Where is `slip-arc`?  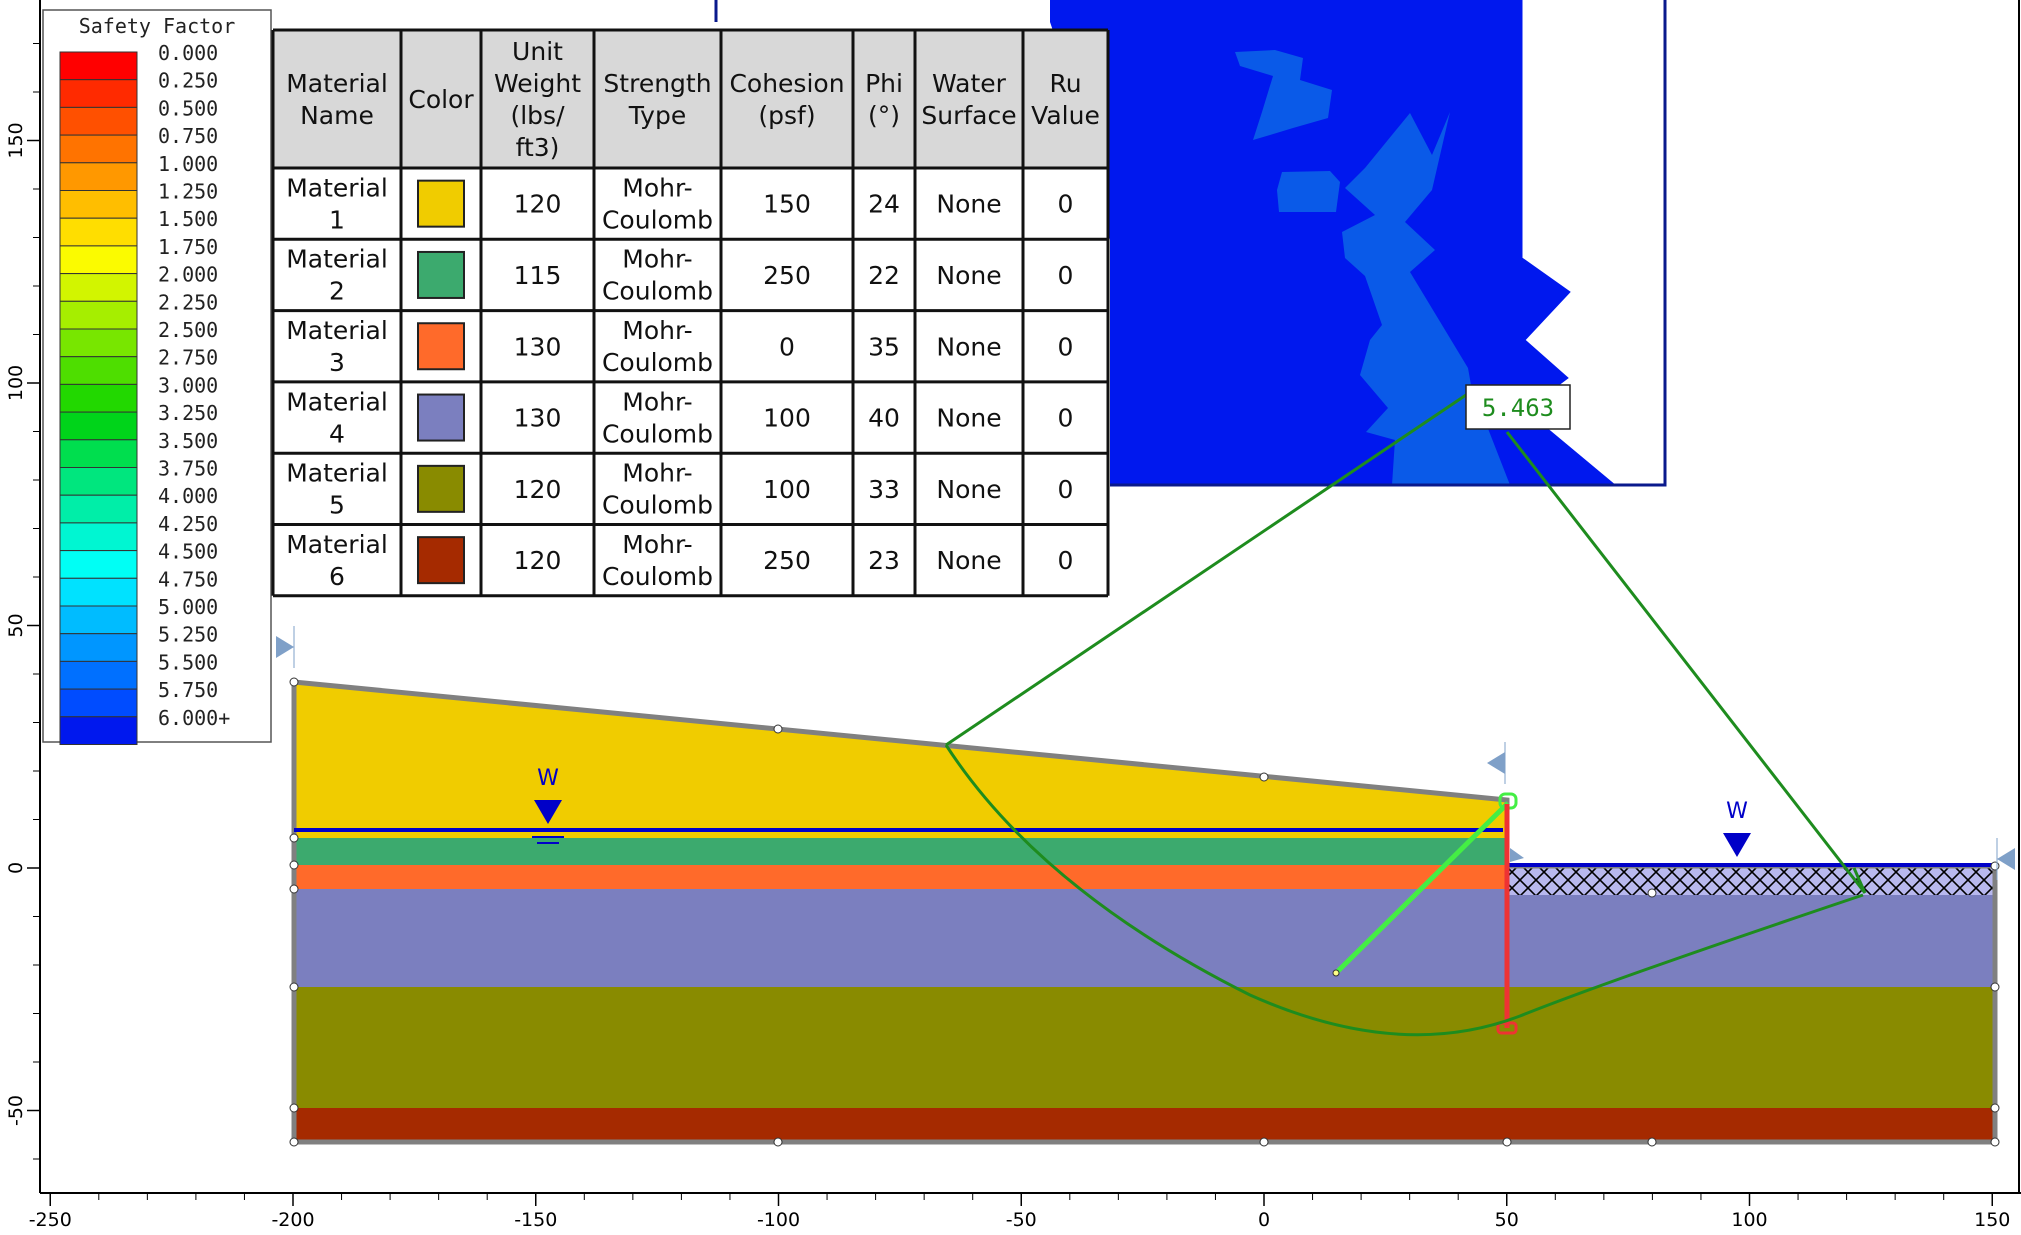
slip-arc is located at coordinates (1404, 890).